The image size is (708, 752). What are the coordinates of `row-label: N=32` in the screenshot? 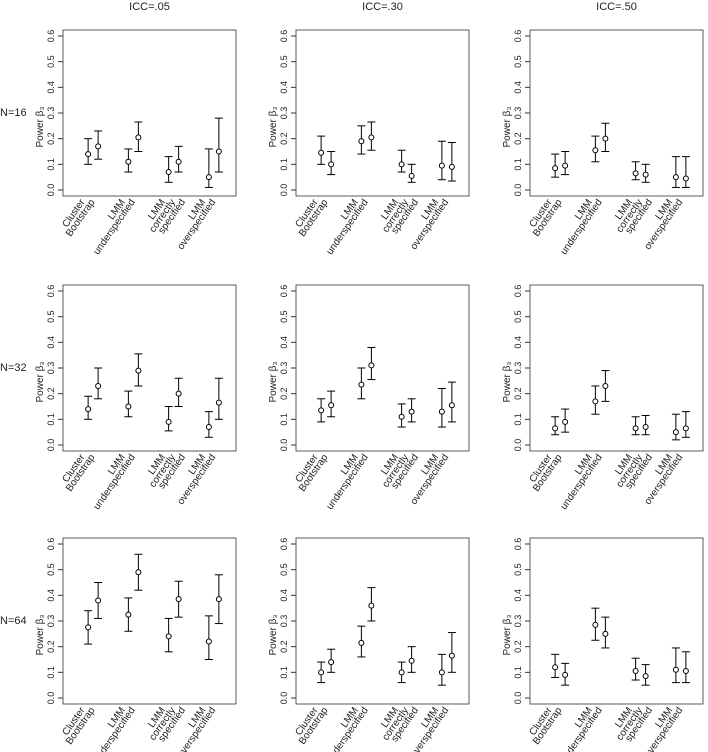 It's located at (13, 368).